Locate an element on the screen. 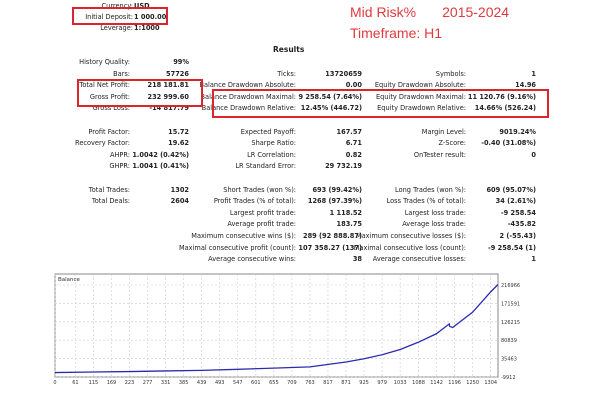  stat-value: -0.40 (31.08%) is located at coordinates (508, 143).